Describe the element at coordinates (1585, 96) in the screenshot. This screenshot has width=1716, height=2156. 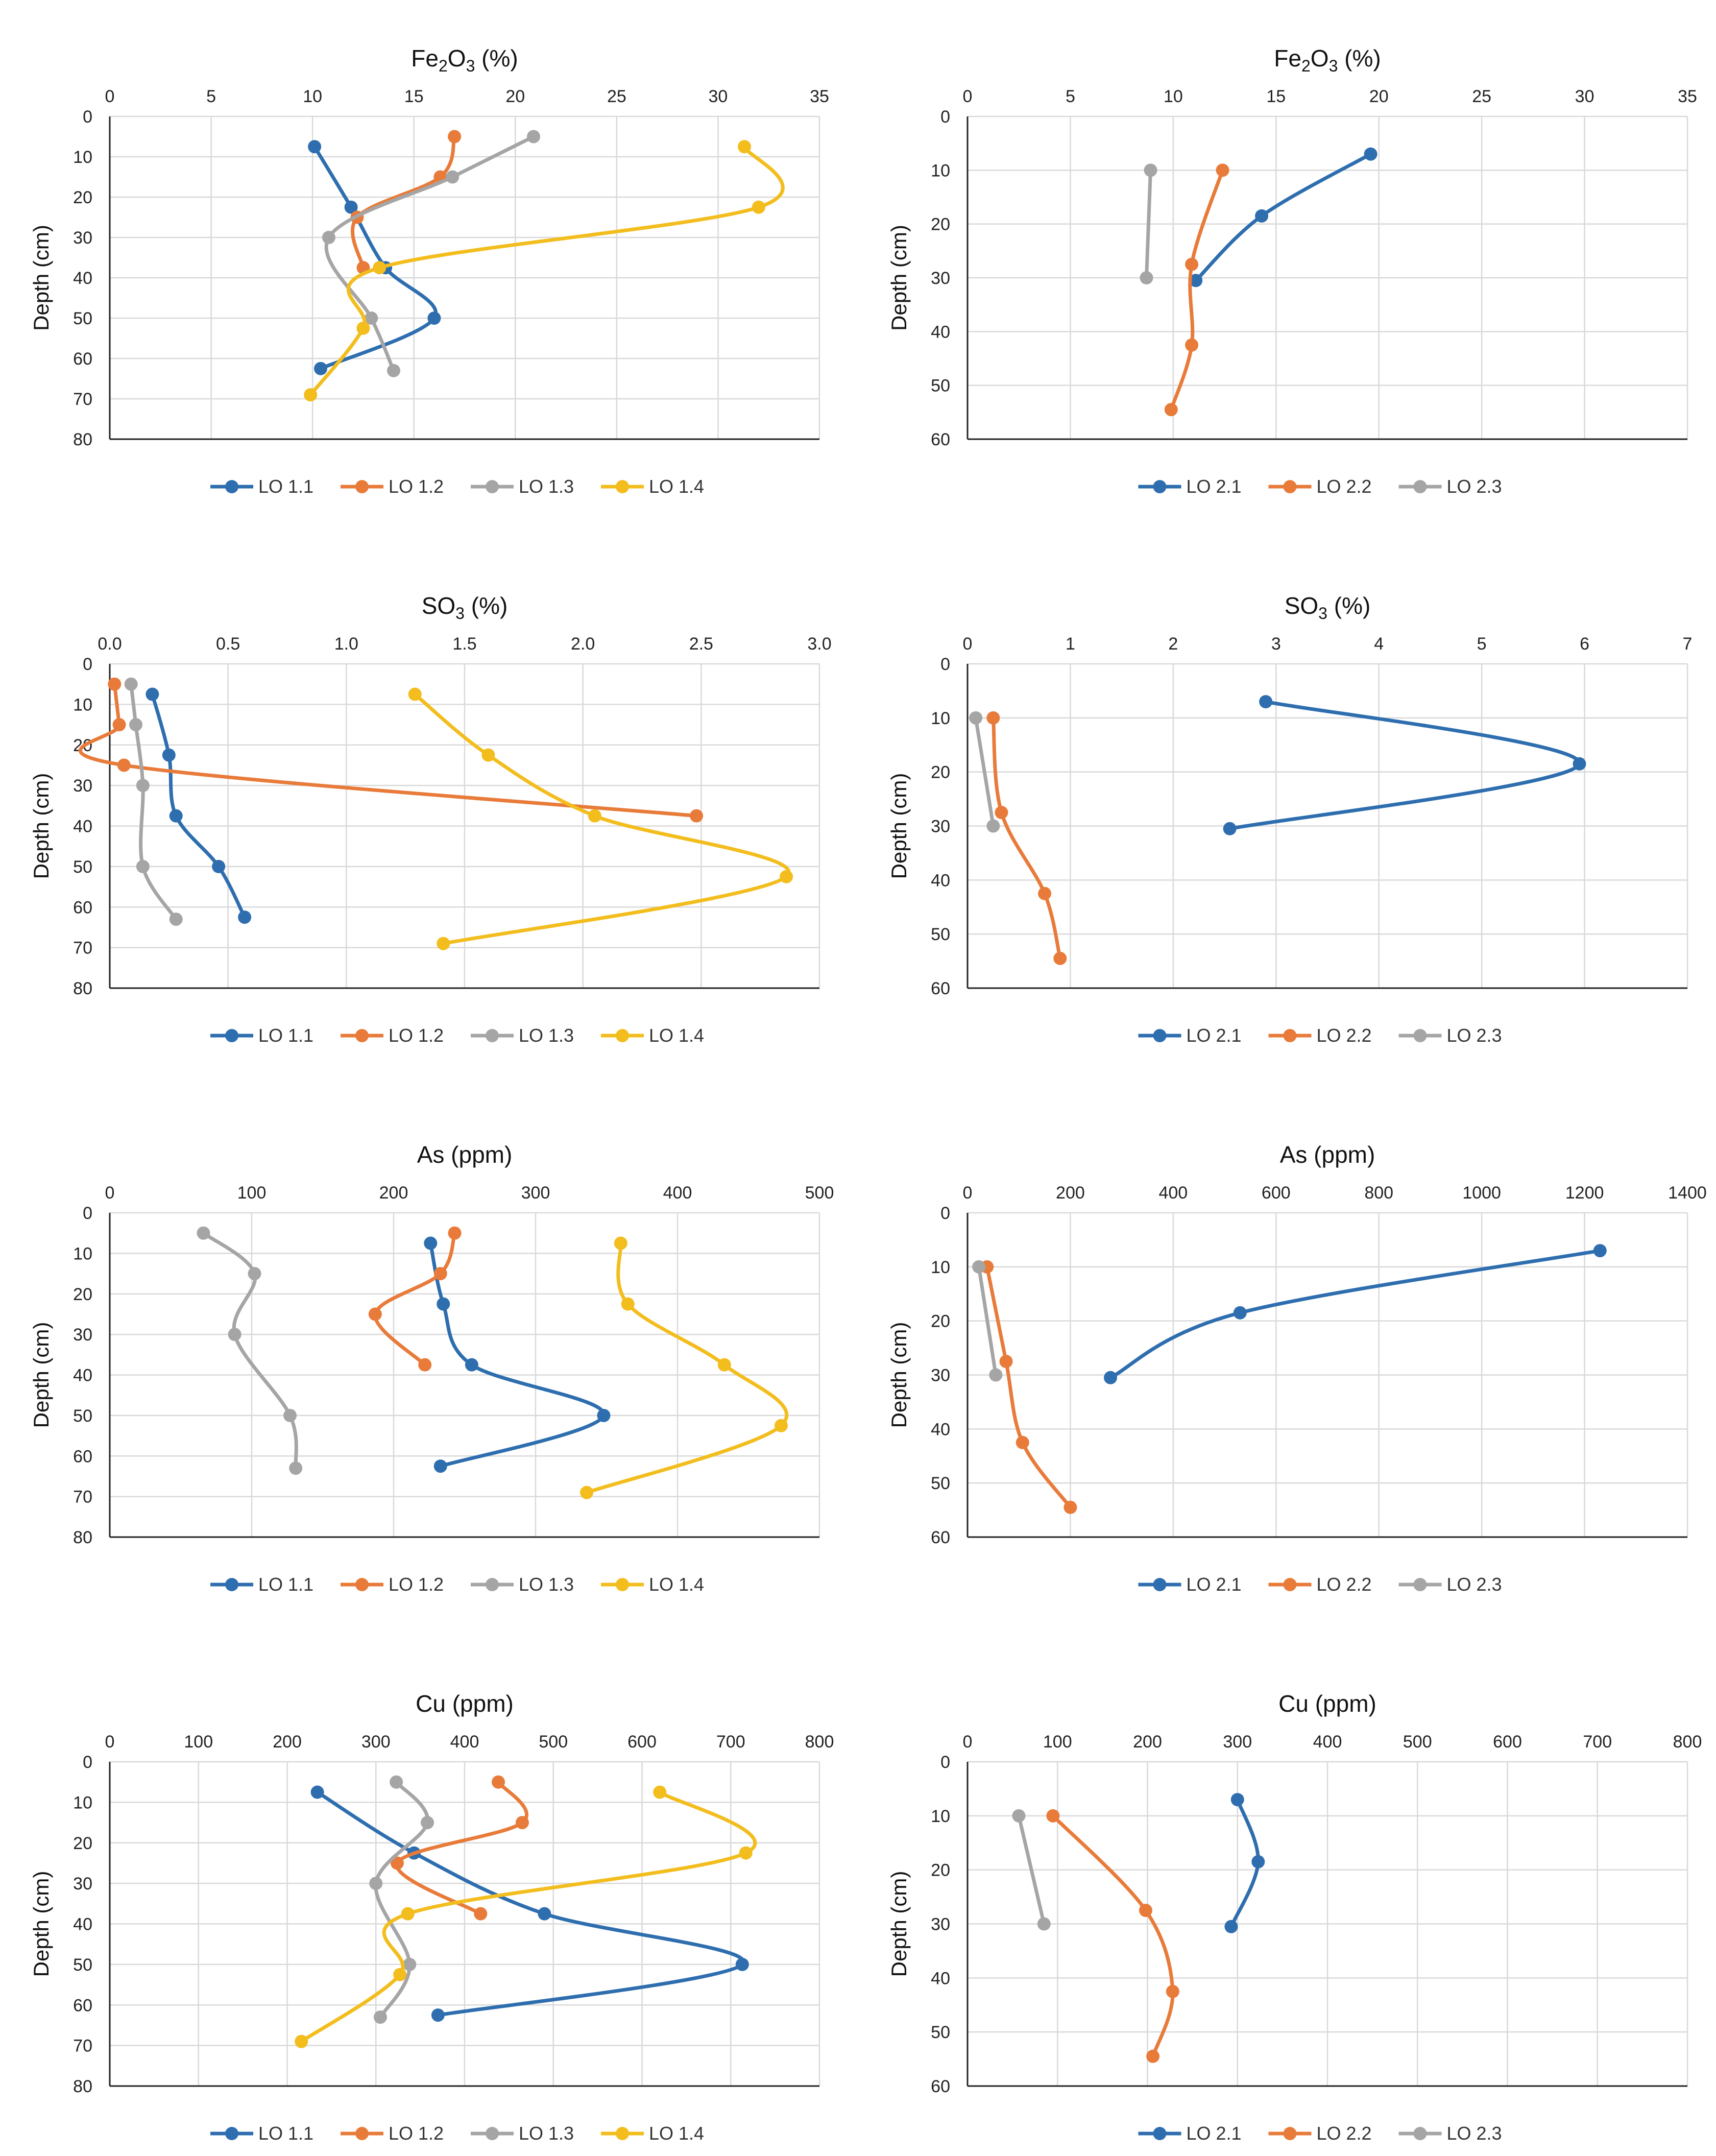
I see `x-tick-label: 30` at that location.